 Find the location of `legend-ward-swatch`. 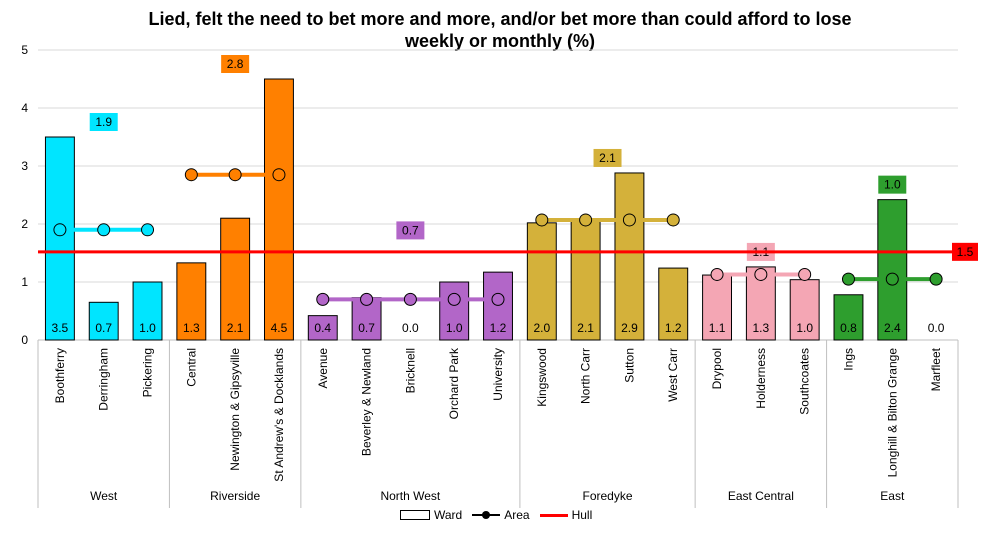

legend-ward-swatch is located at coordinates (415, 515).